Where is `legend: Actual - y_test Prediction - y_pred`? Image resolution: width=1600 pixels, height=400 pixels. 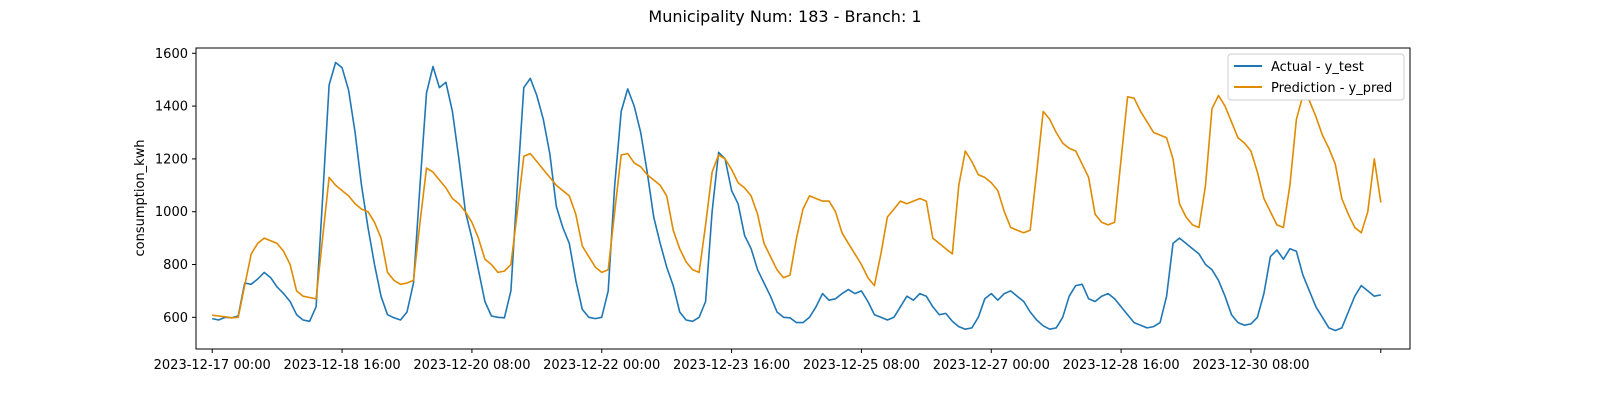
legend: Actual - y_test Prediction - y_pred is located at coordinates (1316, 77).